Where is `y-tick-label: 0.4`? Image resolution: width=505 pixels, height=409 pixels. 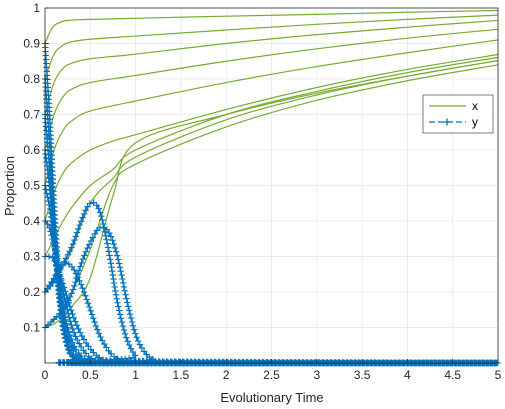
y-tick-label: 0.4 is located at coordinates (31, 221).